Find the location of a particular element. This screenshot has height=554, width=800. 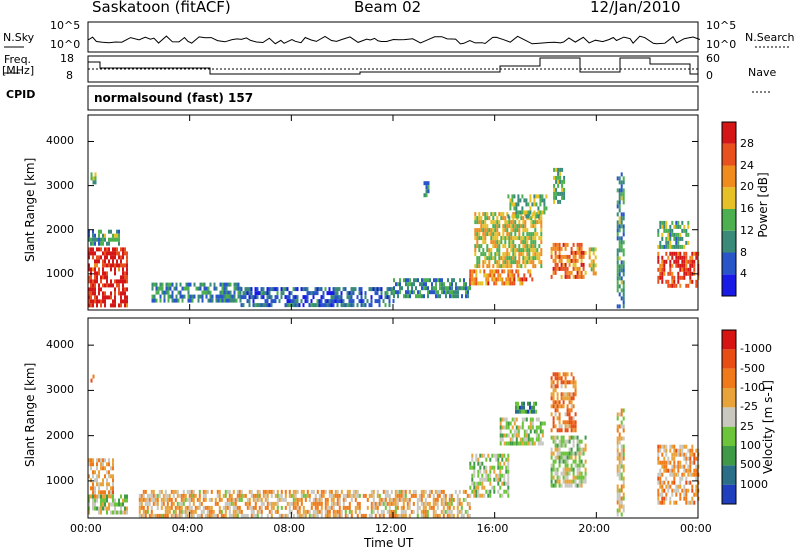

noise-line is located at coordinates (394, 40).